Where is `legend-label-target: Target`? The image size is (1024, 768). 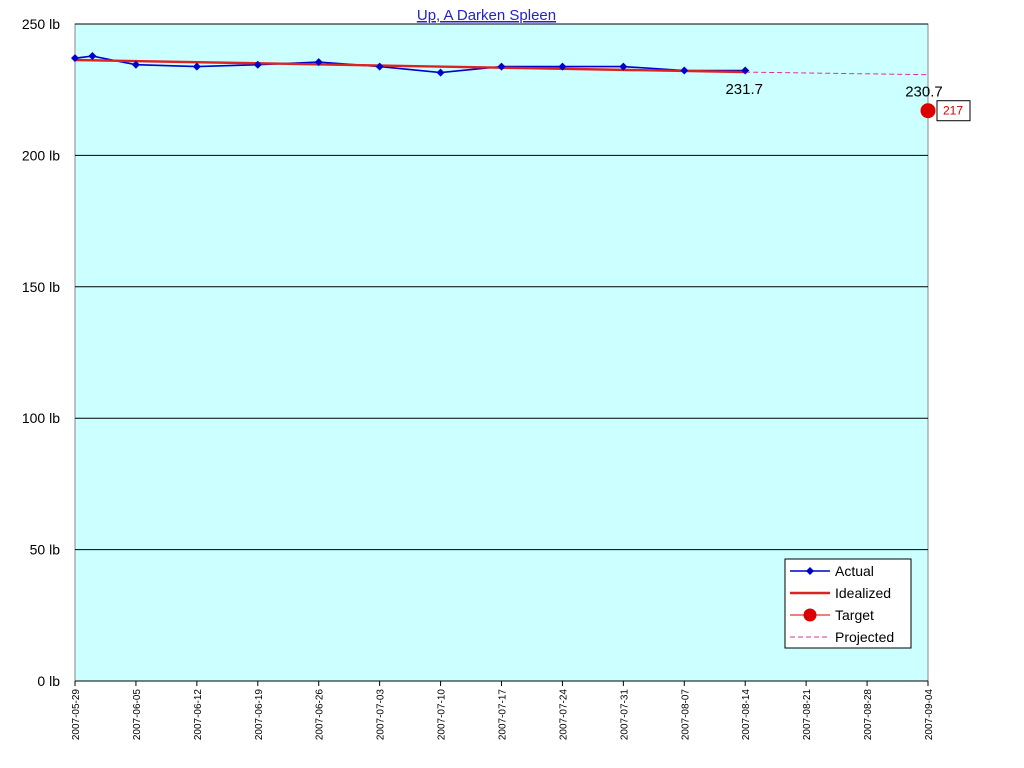
legend-label-target: Target is located at coordinates (854, 615).